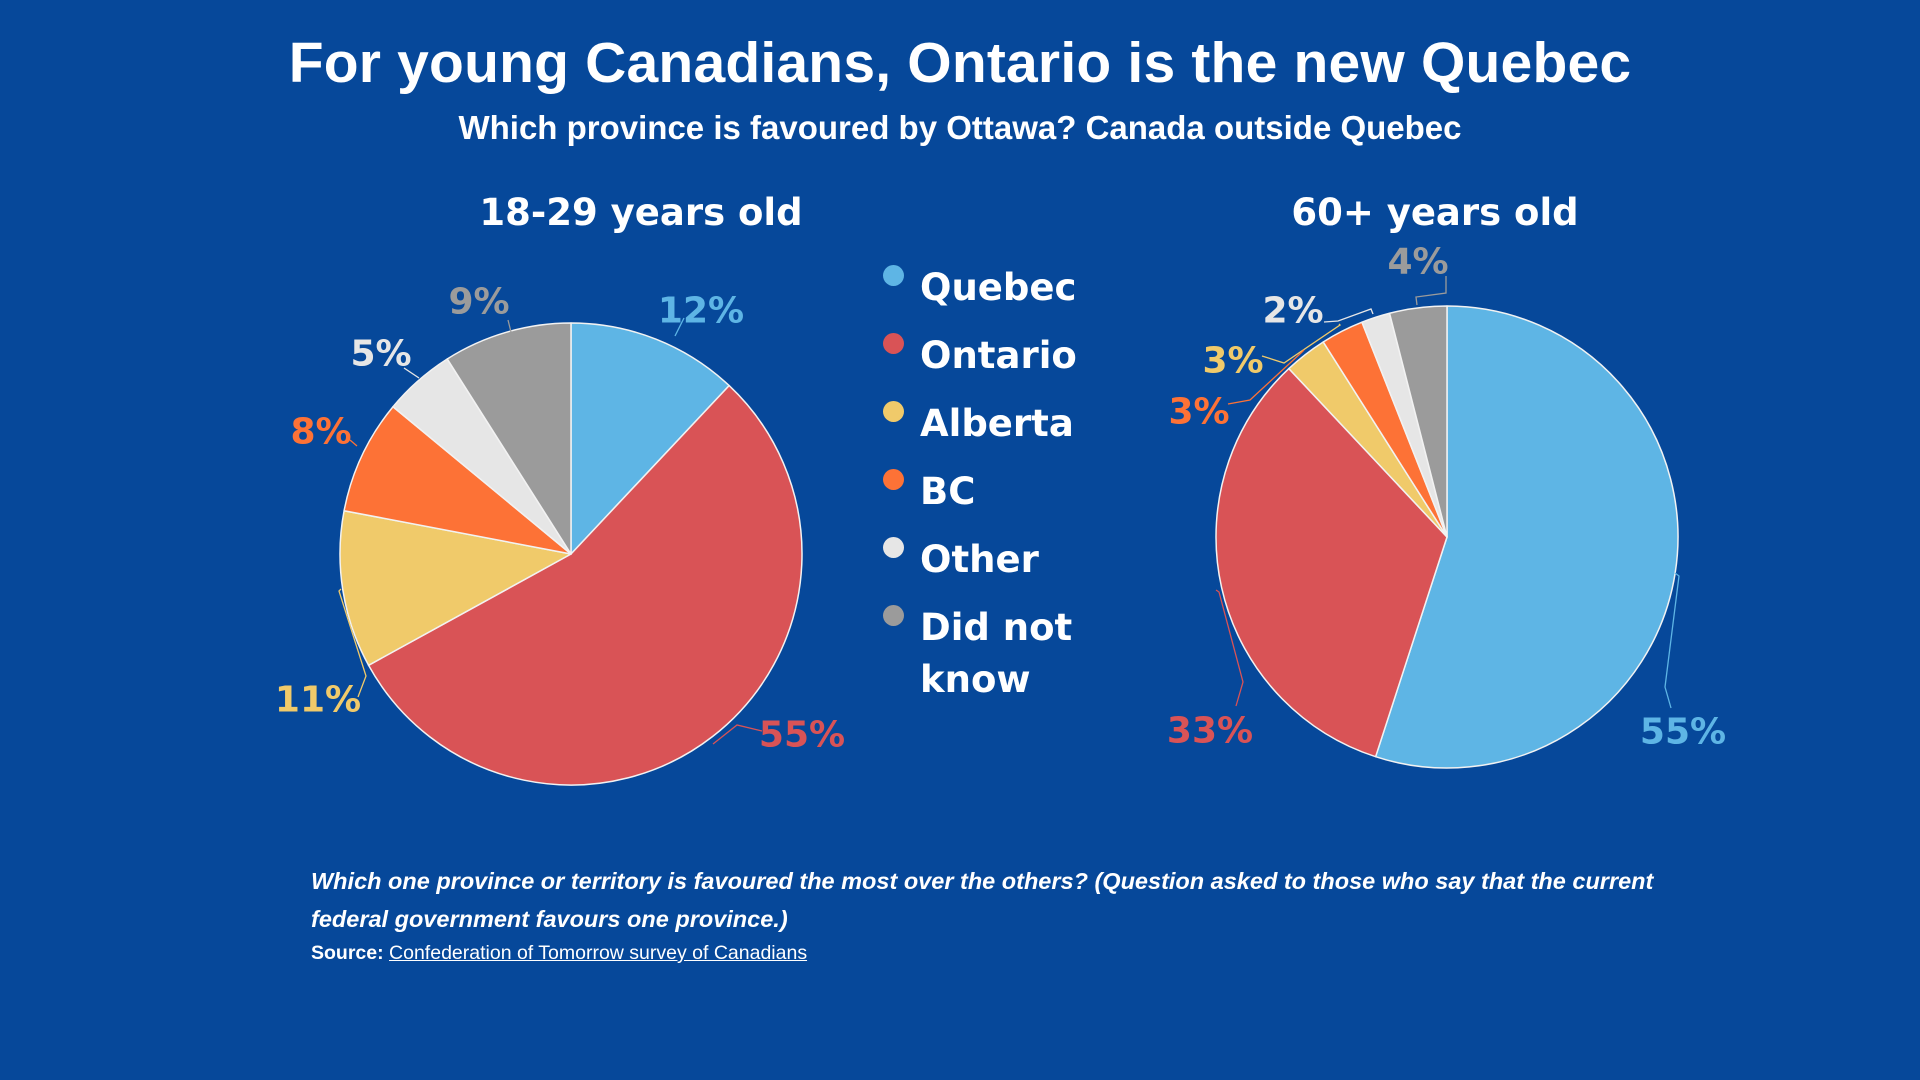 The height and width of the screenshot is (1080, 1920). Describe the element at coordinates (1232, 361) in the screenshot. I see `data-label-alberta: 3%` at that location.